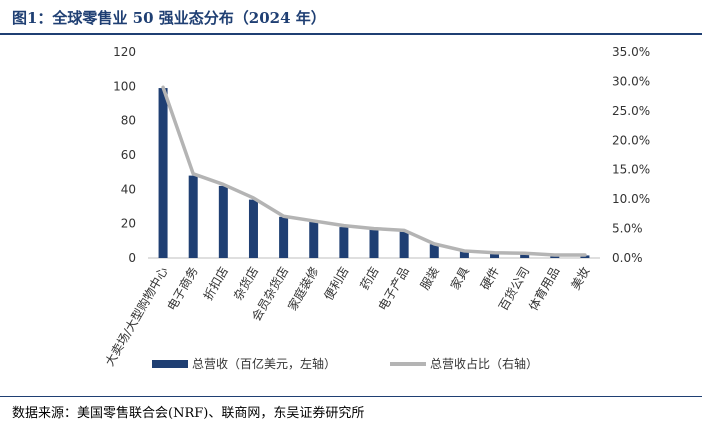  I want to click on legend-line-swatch, so click(408, 364).